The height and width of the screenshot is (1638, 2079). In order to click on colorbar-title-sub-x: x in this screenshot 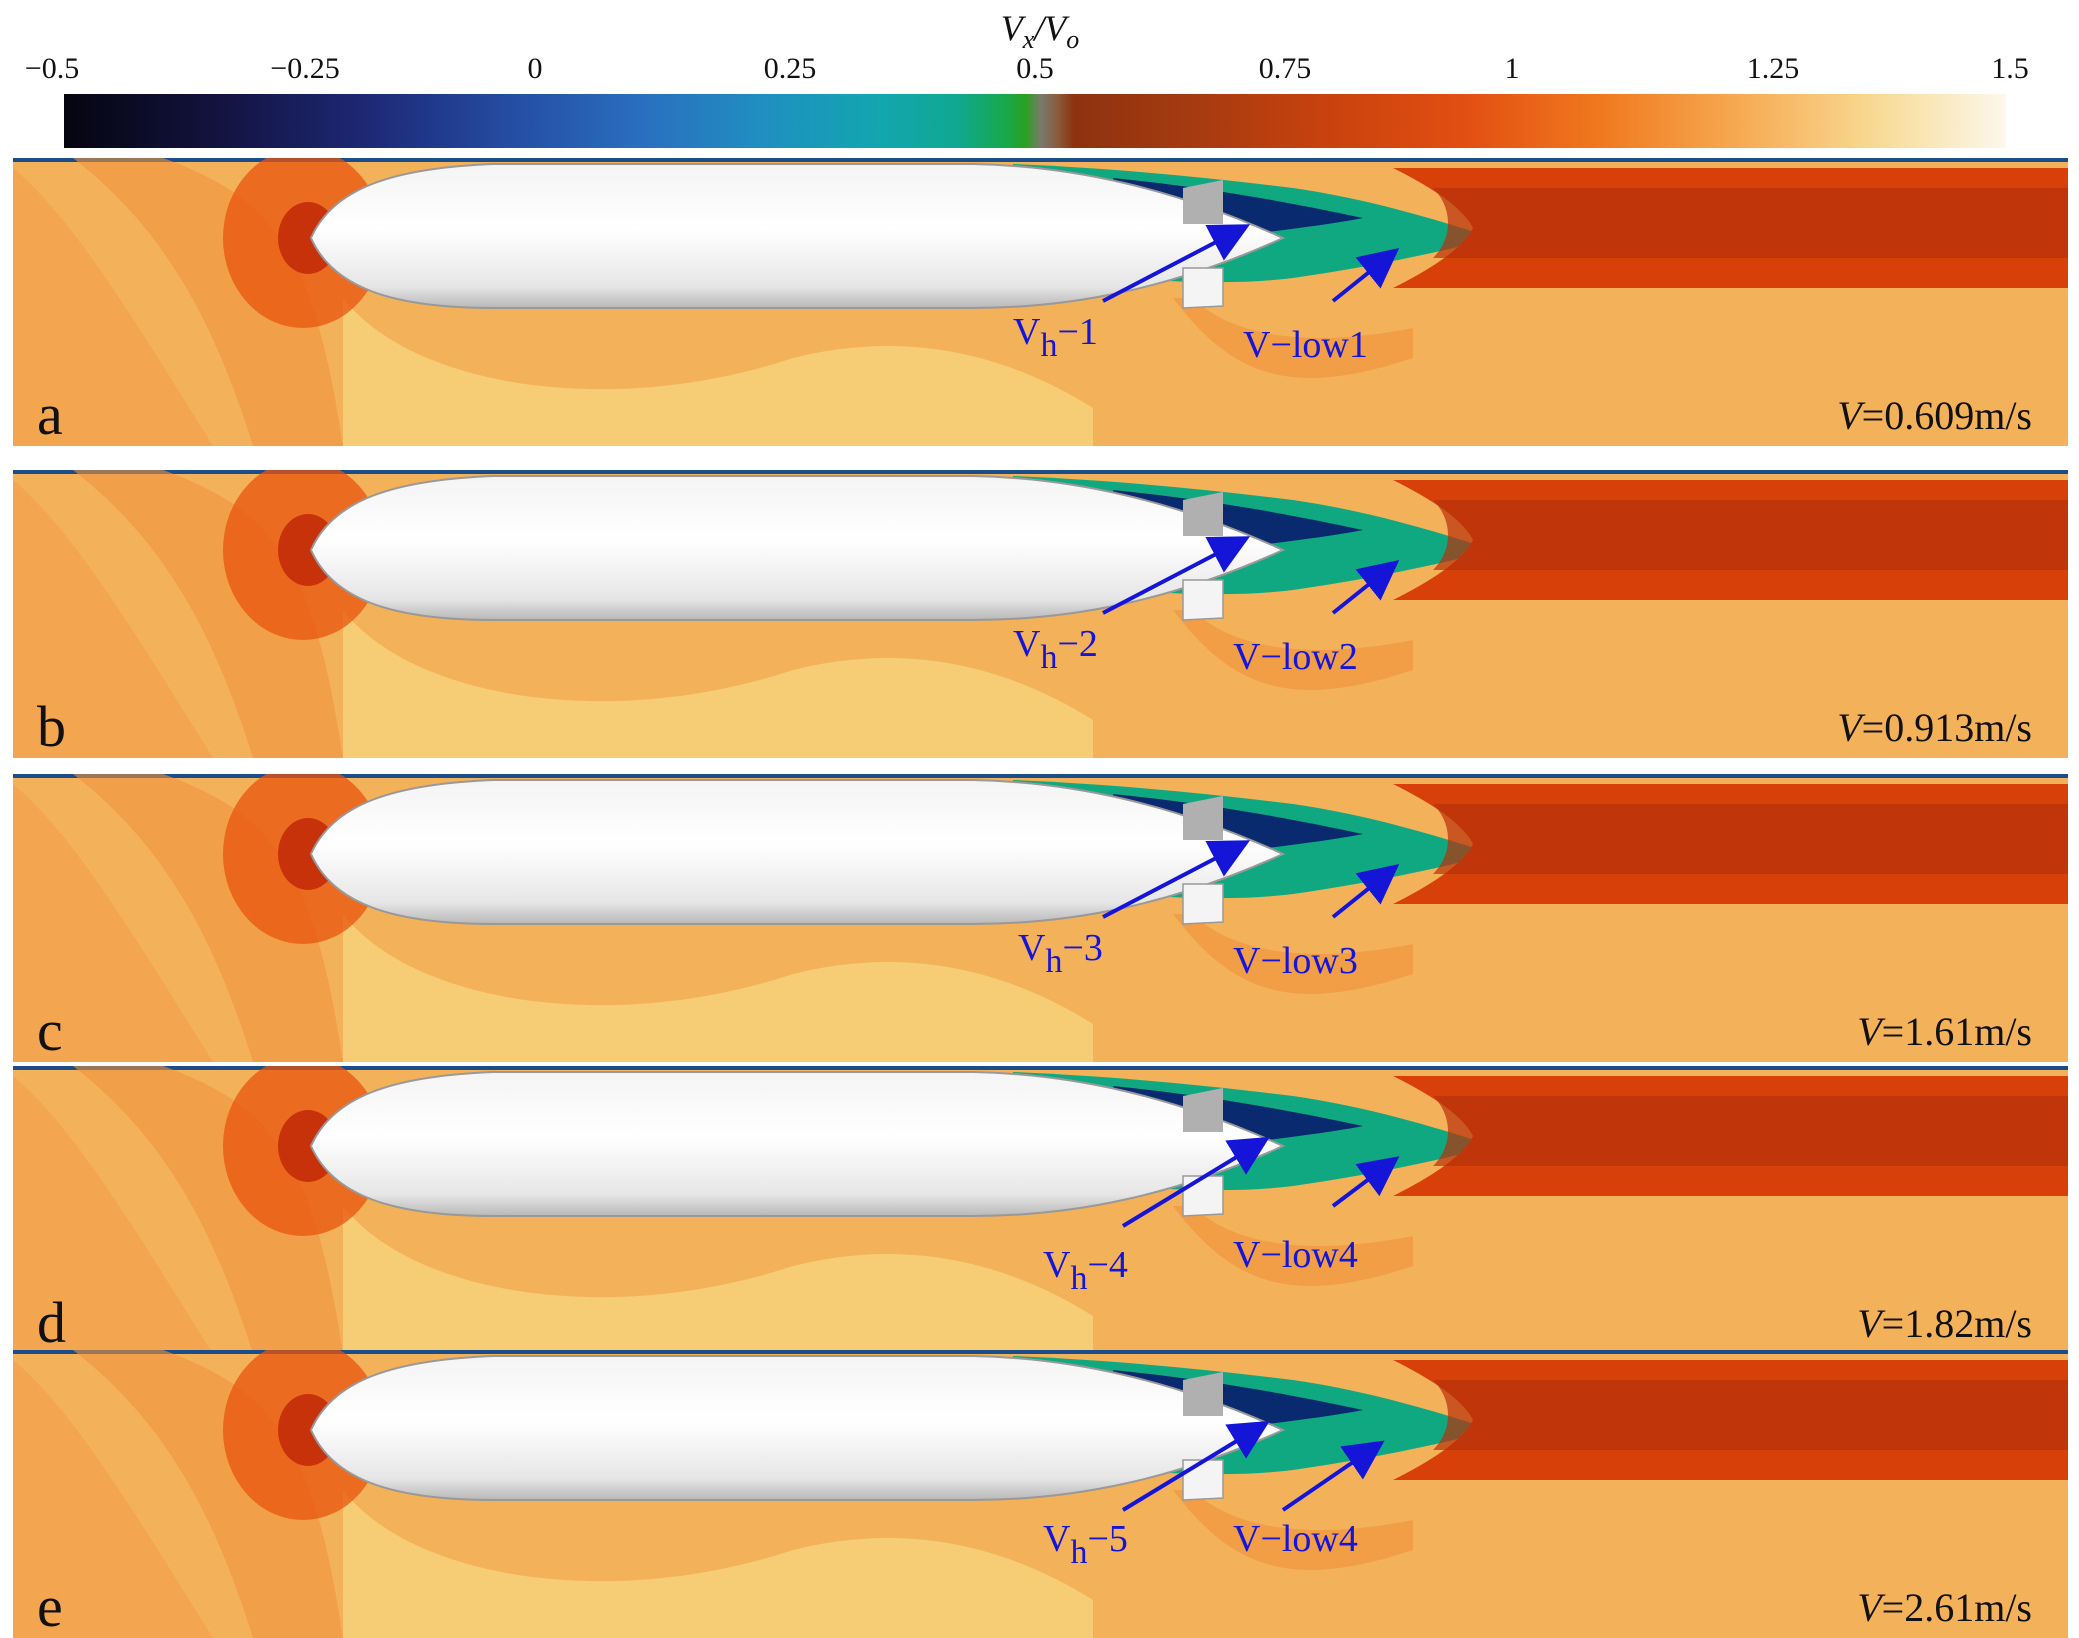, I will do `click(1028, 40)`.